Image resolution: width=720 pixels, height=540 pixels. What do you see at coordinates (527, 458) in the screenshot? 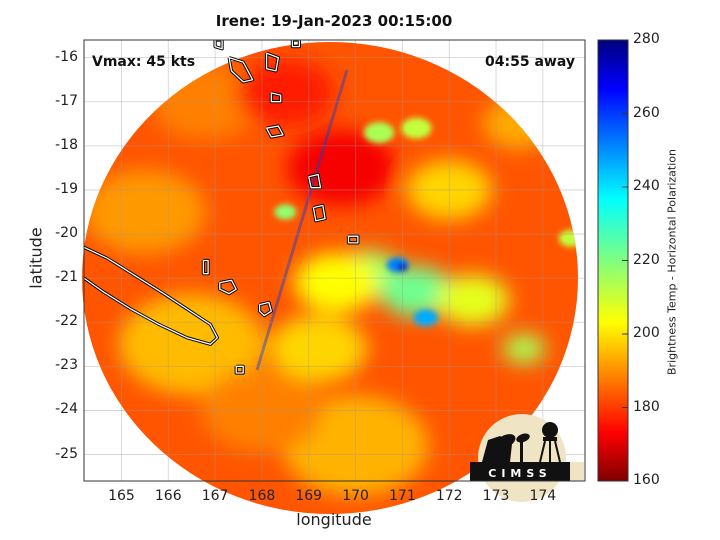
I see `cimss-logo: CIMSS` at bounding box center [527, 458].